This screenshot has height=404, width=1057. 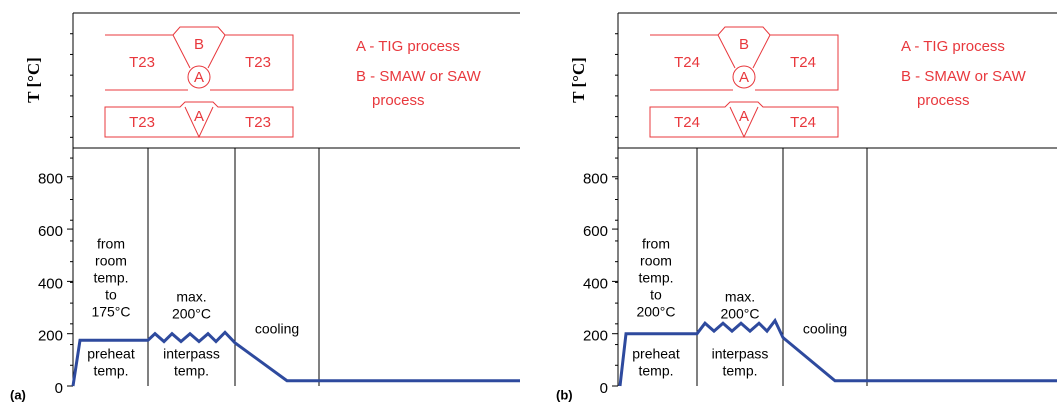 I want to click on panel-label: (b), so click(x=564, y=394).